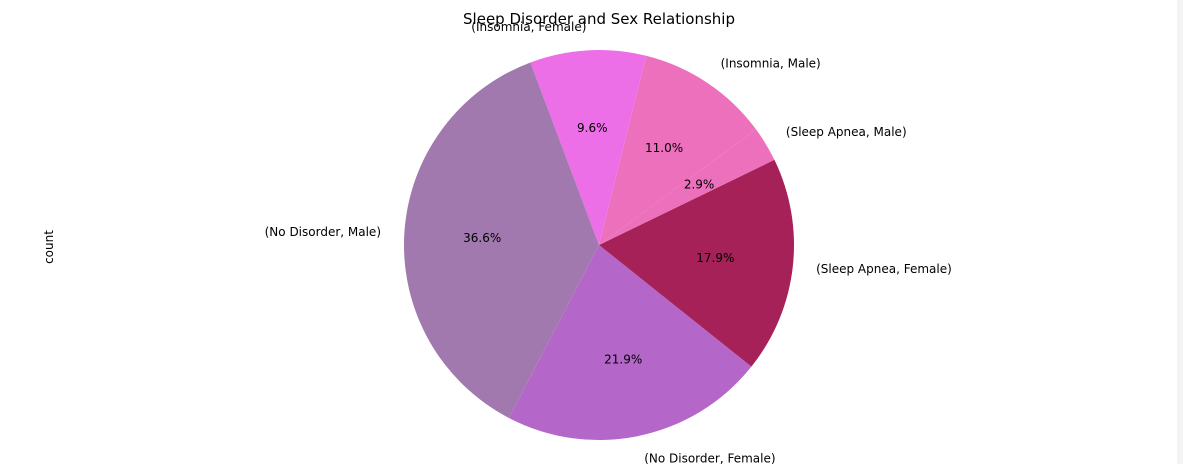 The height and width of the screenshot is (468, 1183). Describe the element at coordinates (771, 64) in the screenshot. I see `slice-category-label: (Insomnia, Male)` at that location.